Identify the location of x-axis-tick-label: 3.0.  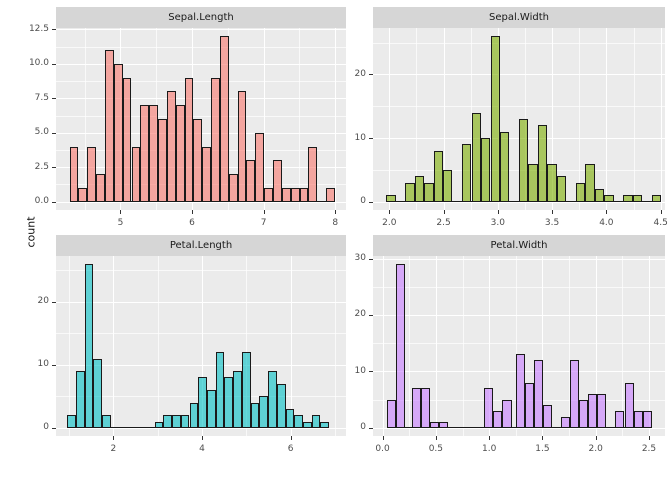
(497, 223).